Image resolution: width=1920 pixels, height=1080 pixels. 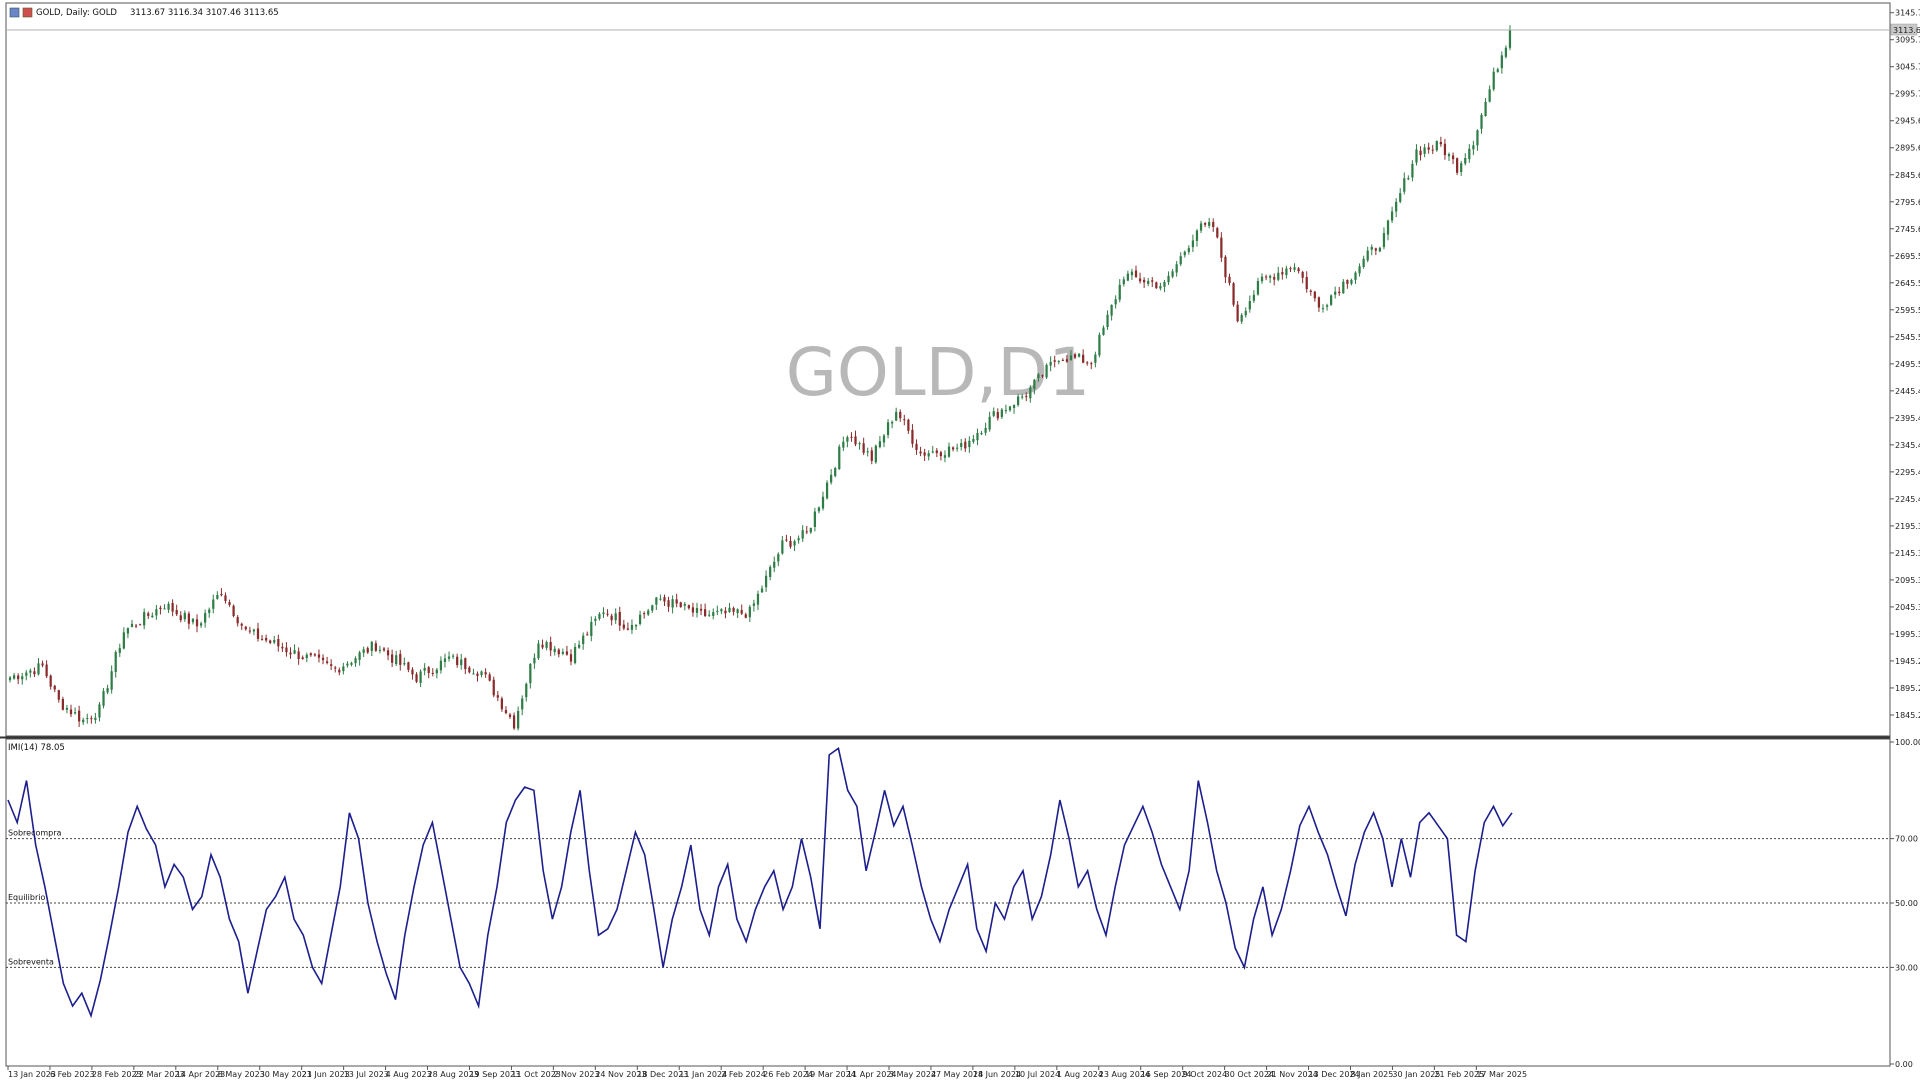 What do you see at coordinates (27, 12) in the screenshot?
I see `template-icon` at bounding box center [27, 12].